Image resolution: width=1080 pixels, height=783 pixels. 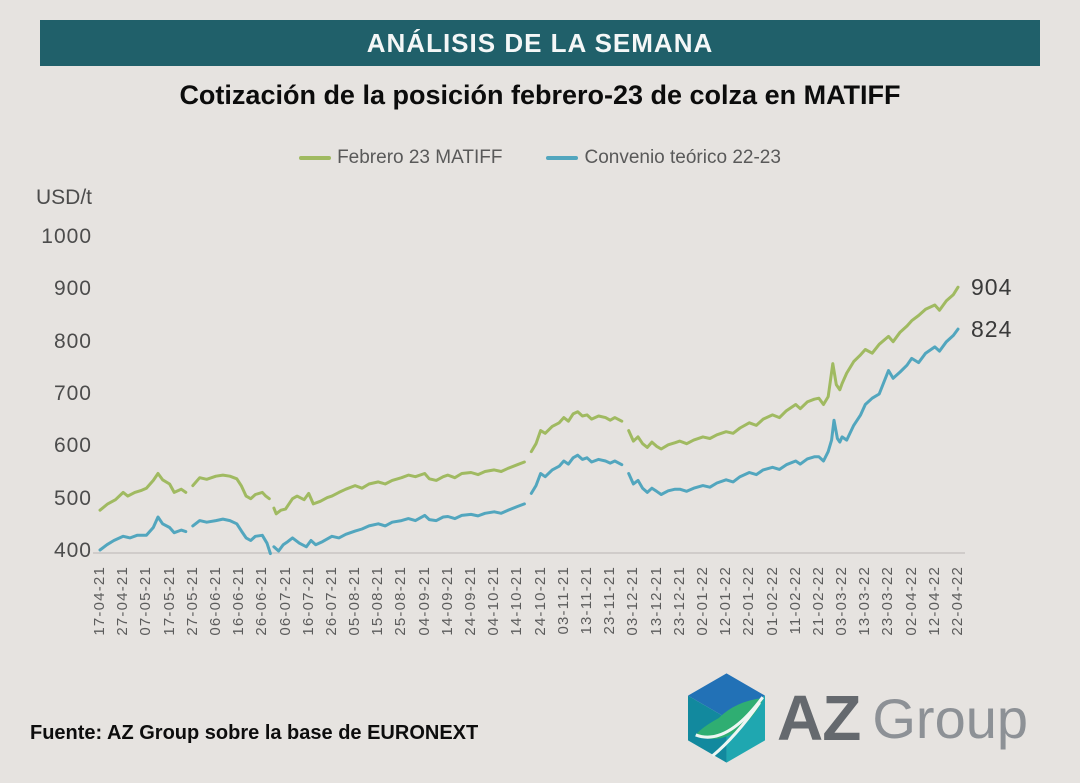 I want to click on legend-item-convenio-teorico: Convenio teórico 22-23, so click(x=663, y=158).